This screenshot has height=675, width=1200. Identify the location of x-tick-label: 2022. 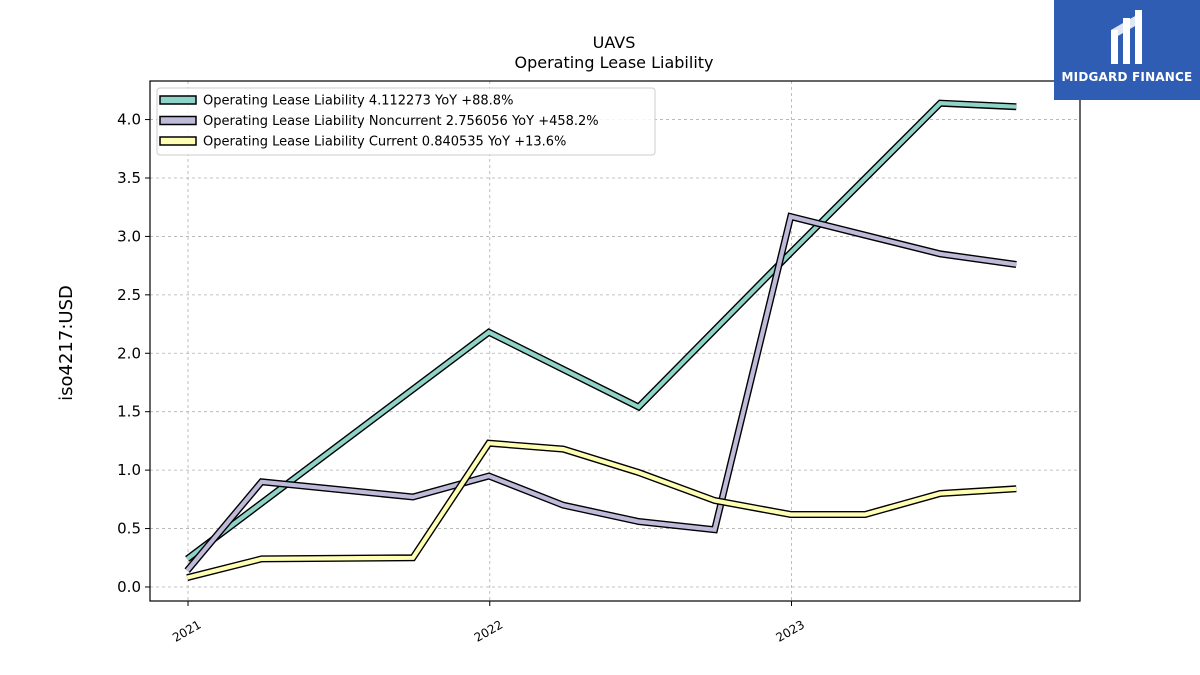
(488, 630).